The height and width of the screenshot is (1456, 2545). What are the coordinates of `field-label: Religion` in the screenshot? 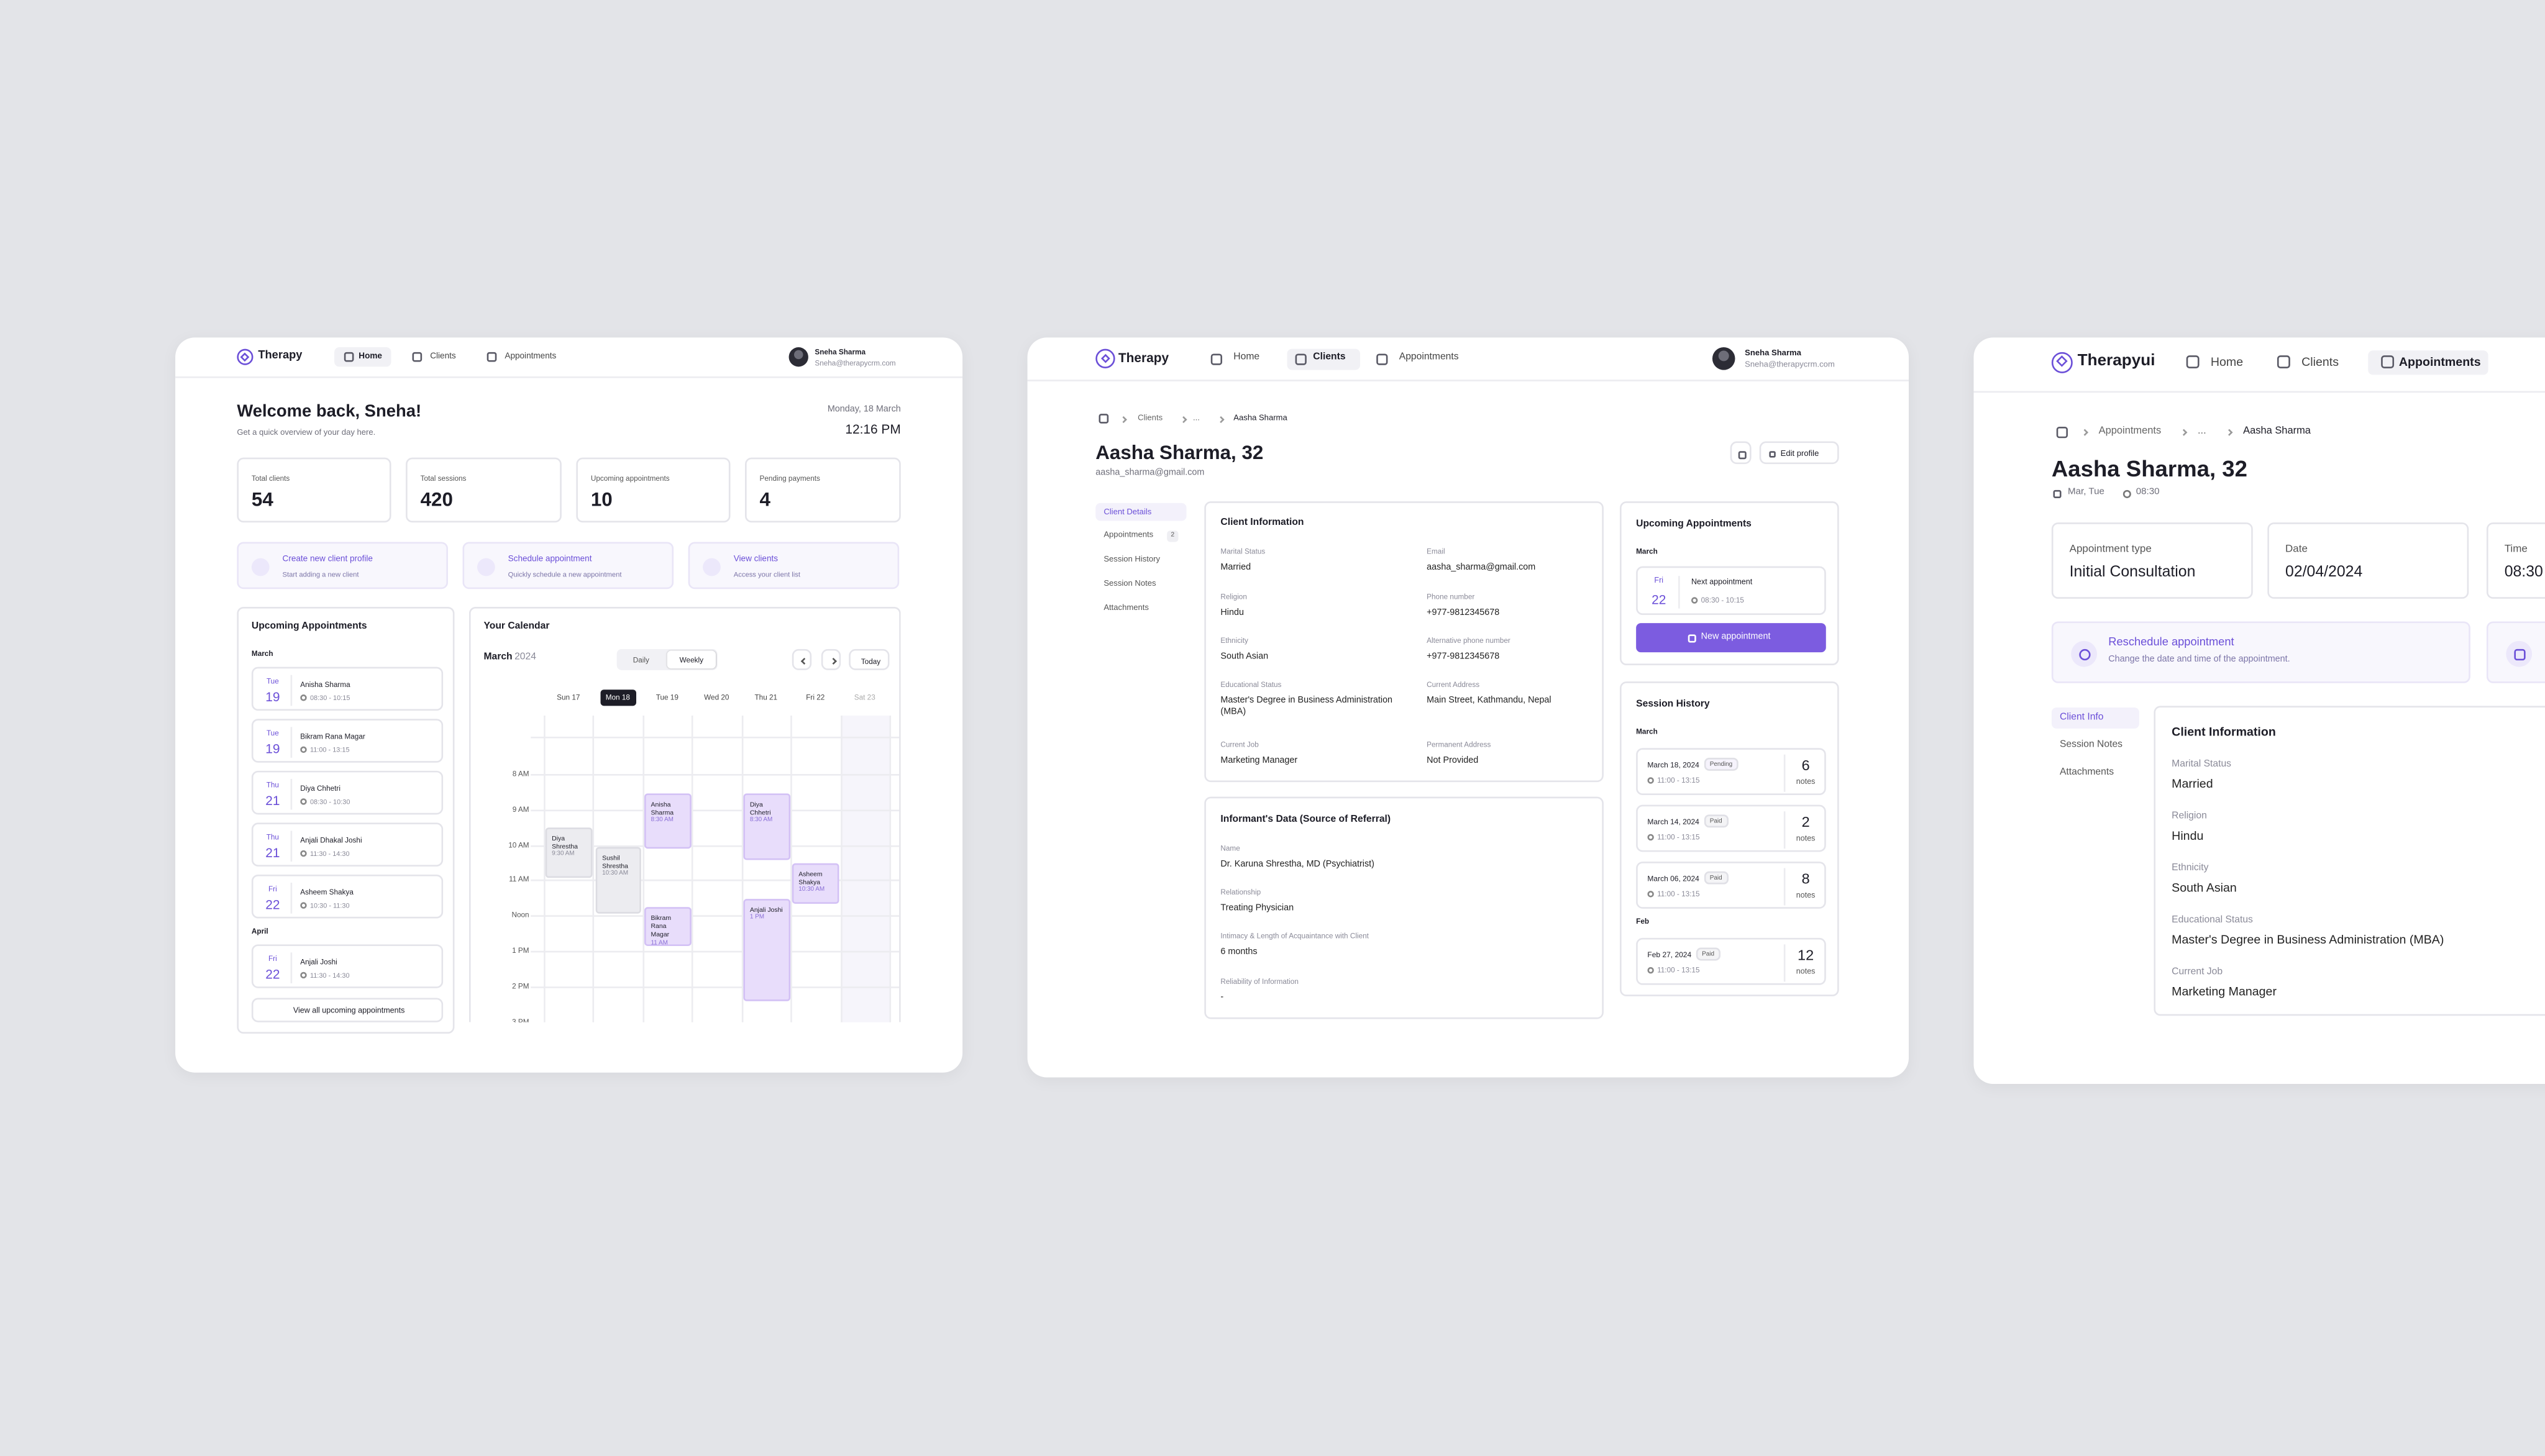 It's located at (1233, 597).